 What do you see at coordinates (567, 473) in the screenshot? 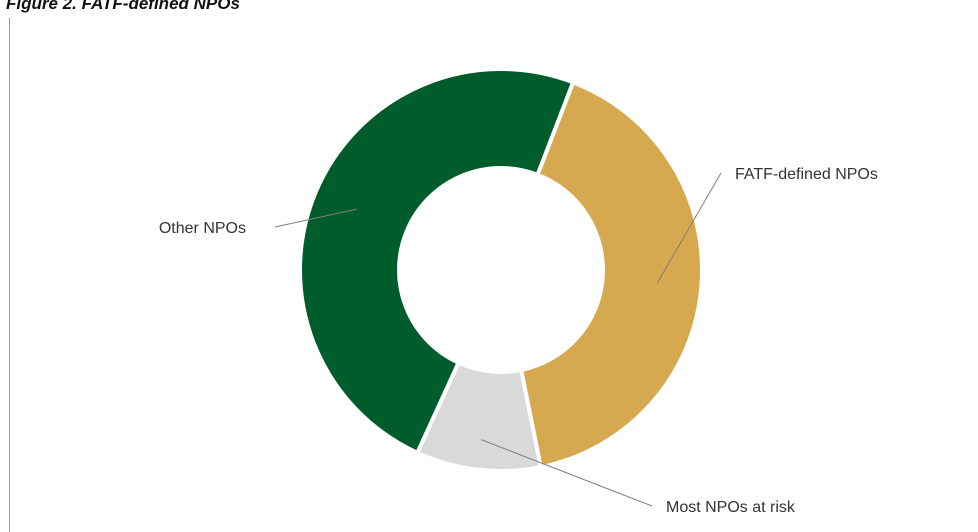
I see `leader-line-most-npos-at-risk` at bounding box center [567, 473].